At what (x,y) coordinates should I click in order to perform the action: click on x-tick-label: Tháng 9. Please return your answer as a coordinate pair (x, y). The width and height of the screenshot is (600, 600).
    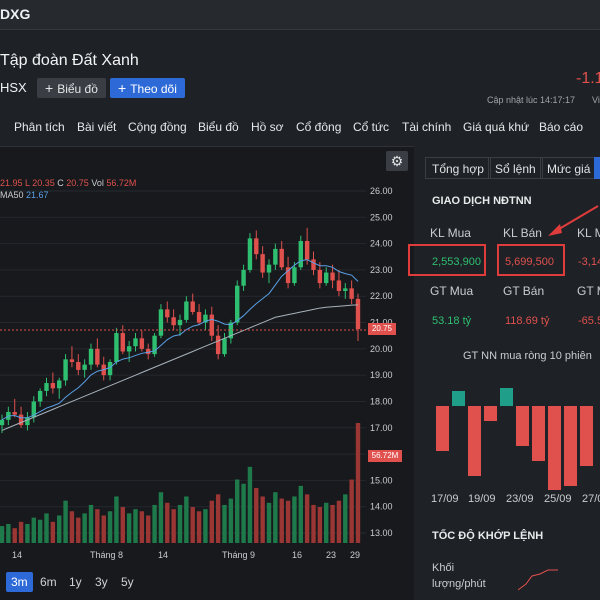
    Looking at the image, I should click on (238, 555).